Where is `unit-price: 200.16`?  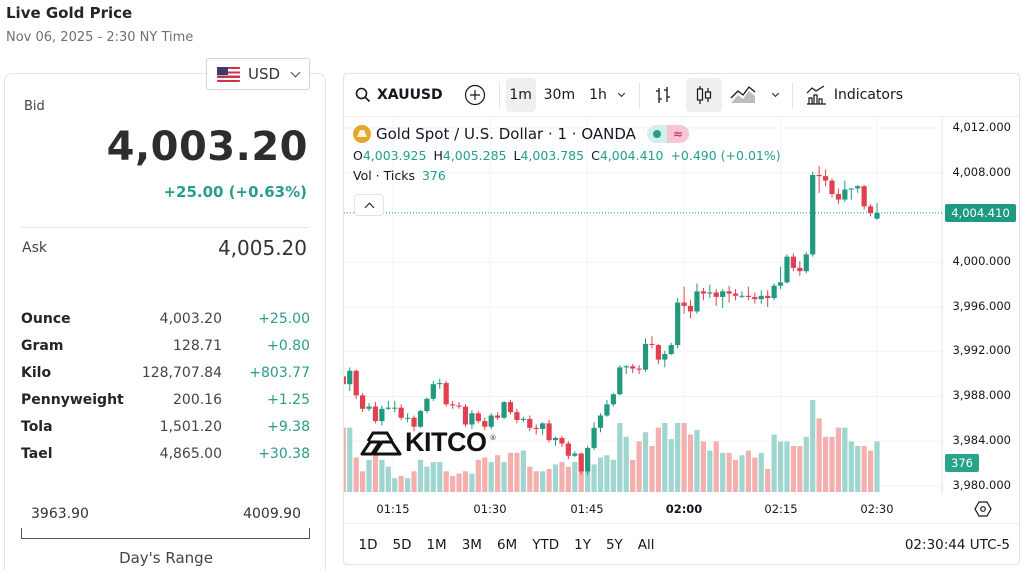
unit-price: 200.16 is located at coordinates (197, 399).